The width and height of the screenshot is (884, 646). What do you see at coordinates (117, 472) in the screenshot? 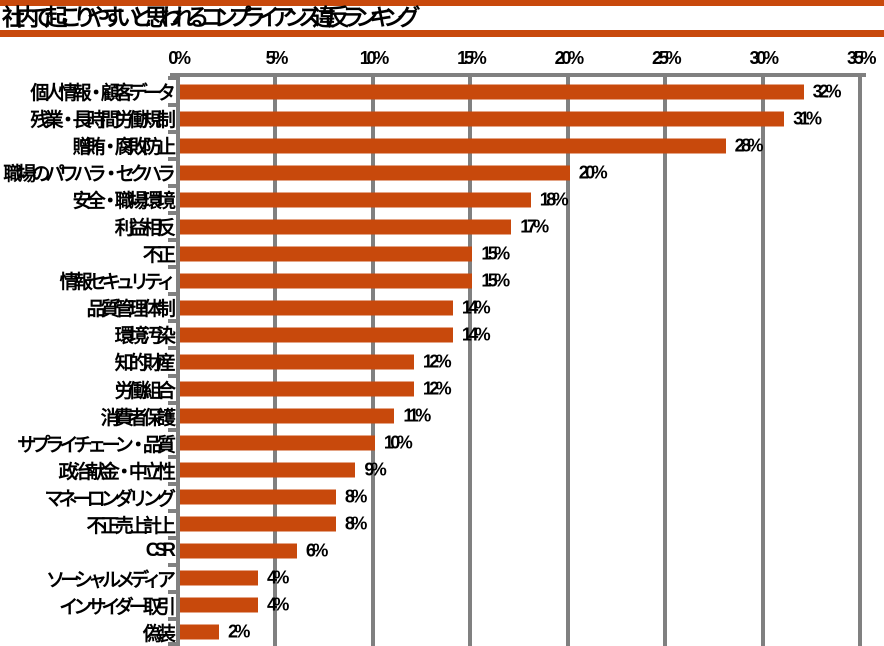
I see `category-label: 政治献金・中立性` at bounding box center [117, 472].